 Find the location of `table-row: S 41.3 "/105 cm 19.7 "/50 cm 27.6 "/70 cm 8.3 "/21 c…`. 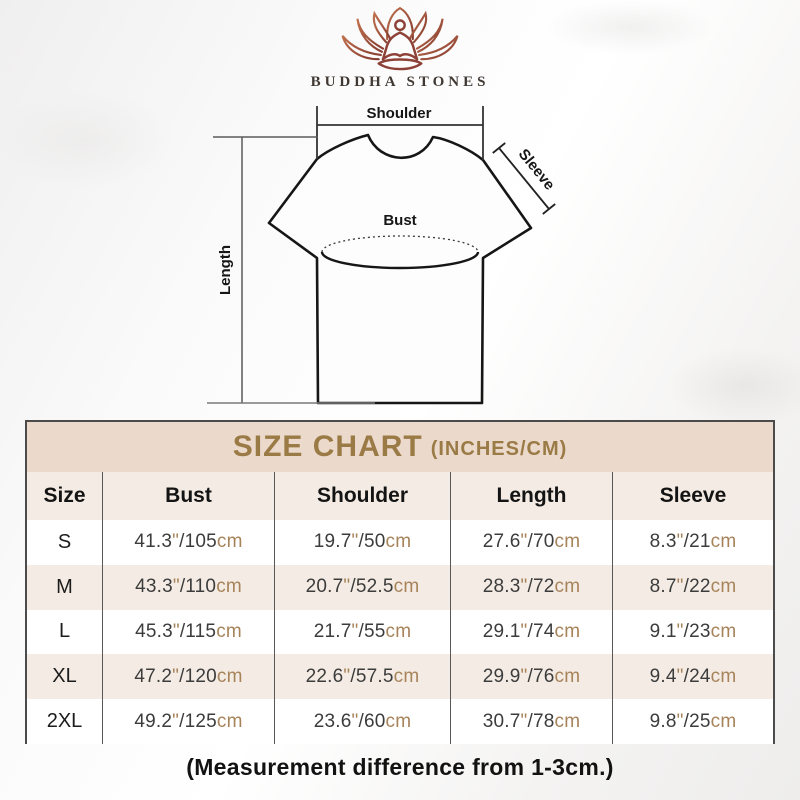

table-row: S 41.3 "/105 cm 19.7 "/50 cm 27.6 "/70 cm 8.3 "/21 c… is located at coordinates (400, 542).